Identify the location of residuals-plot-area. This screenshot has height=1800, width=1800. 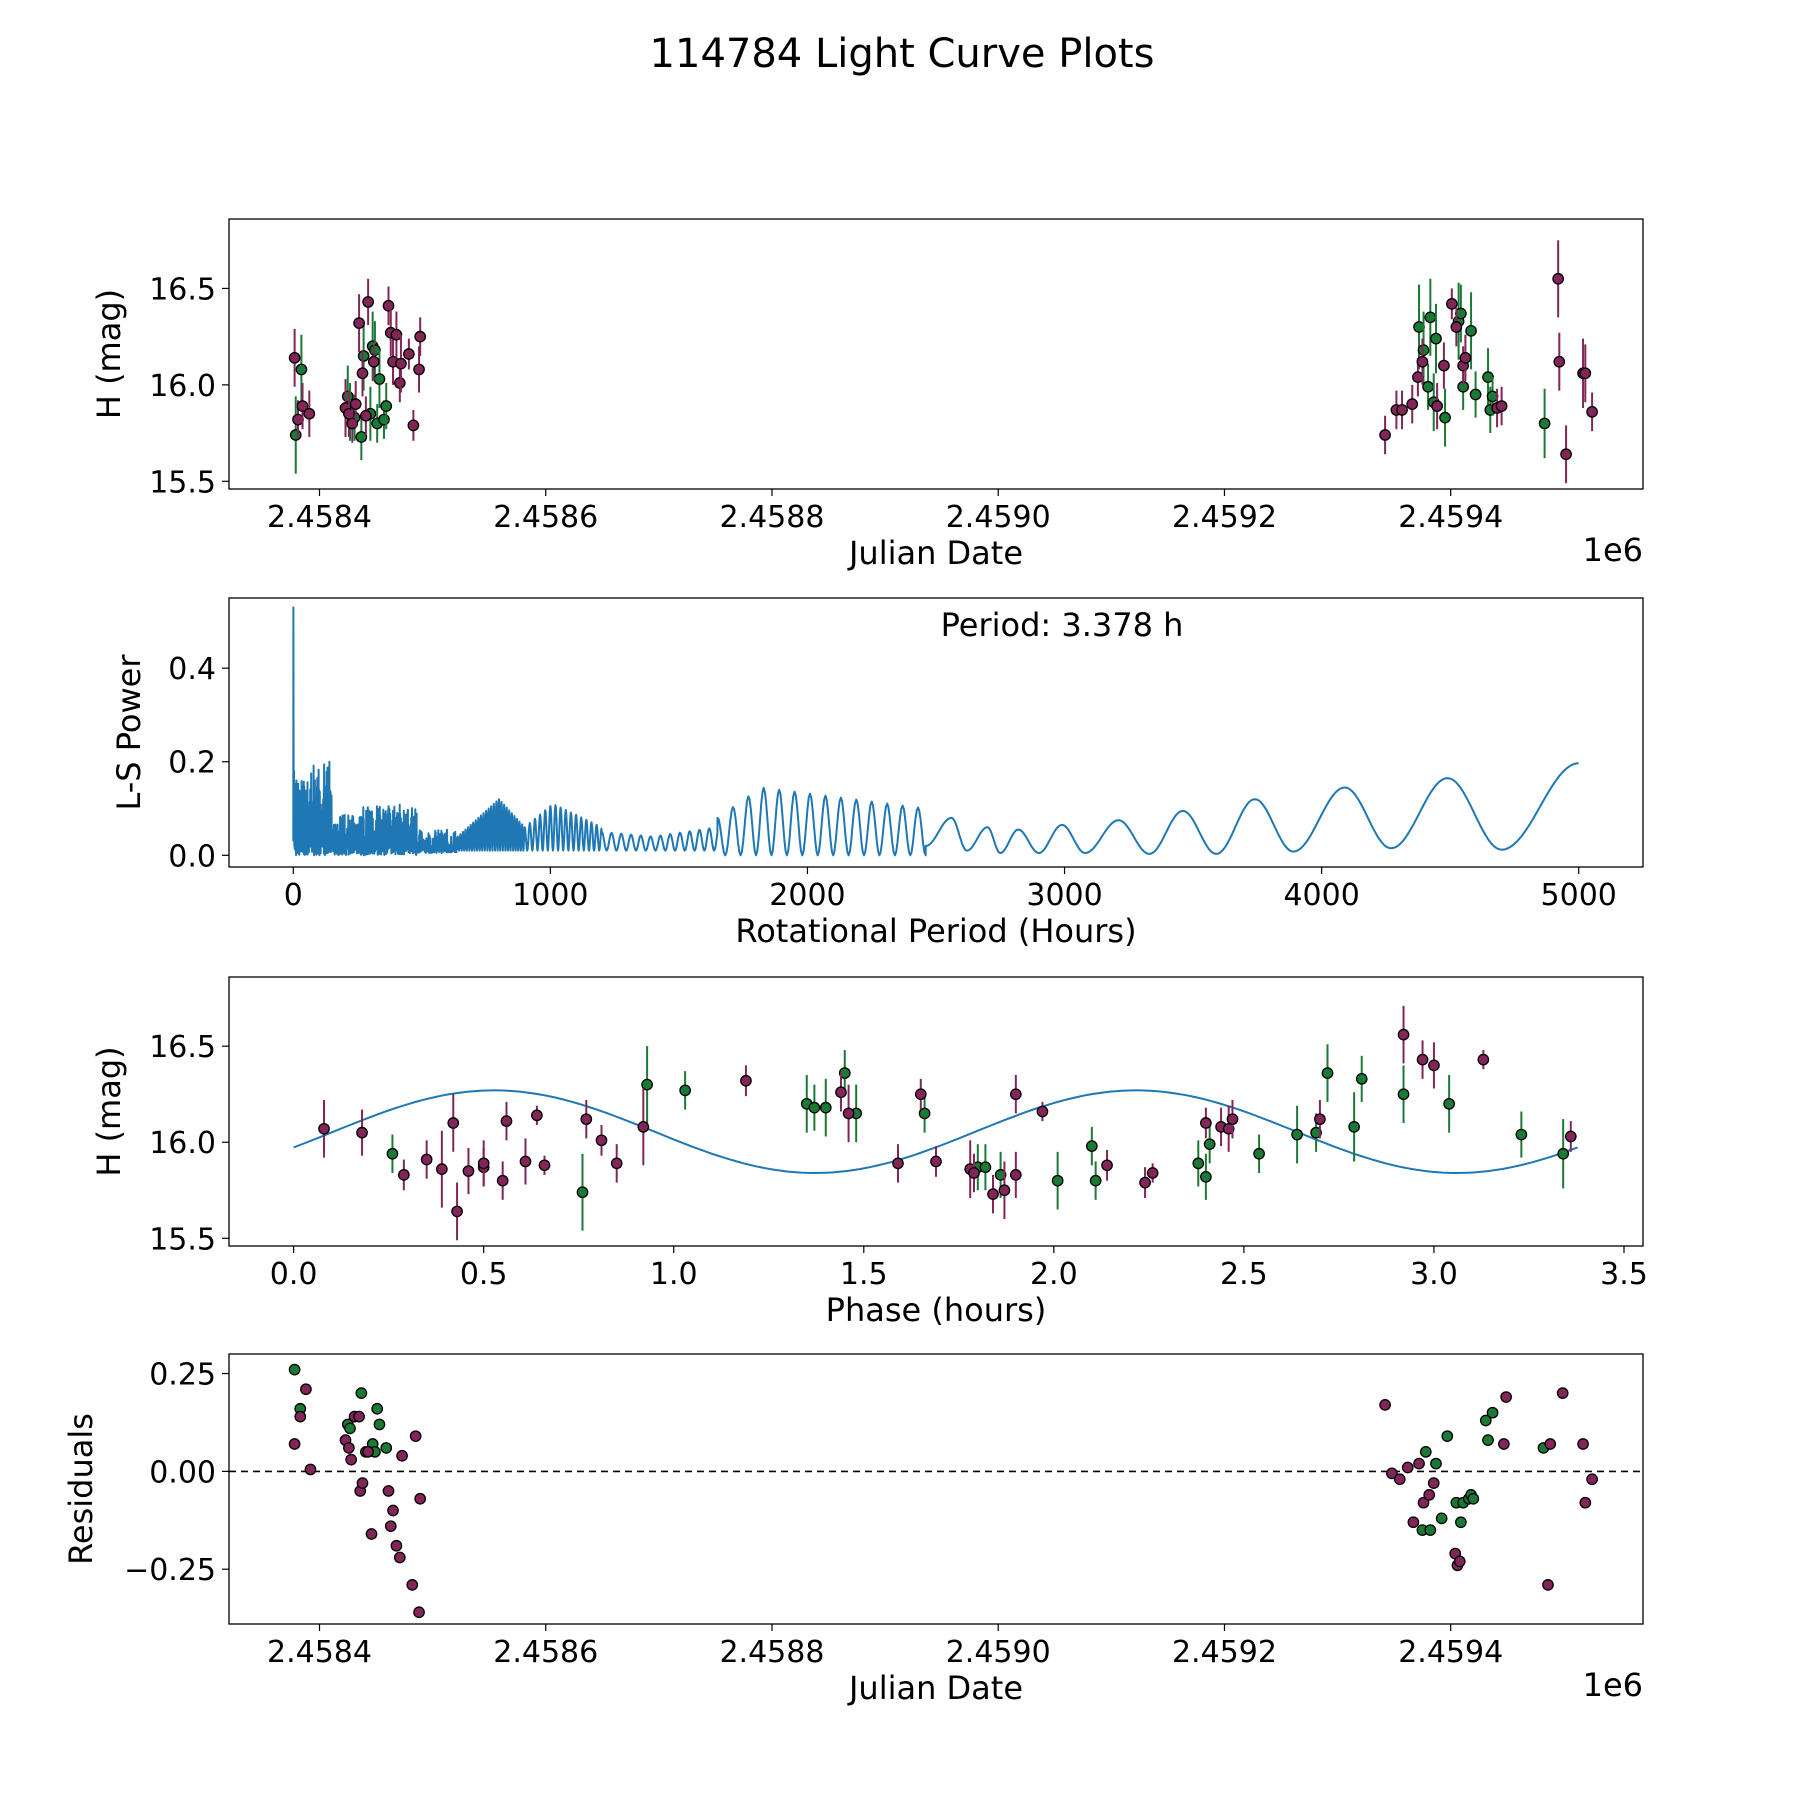
(936, 1491).